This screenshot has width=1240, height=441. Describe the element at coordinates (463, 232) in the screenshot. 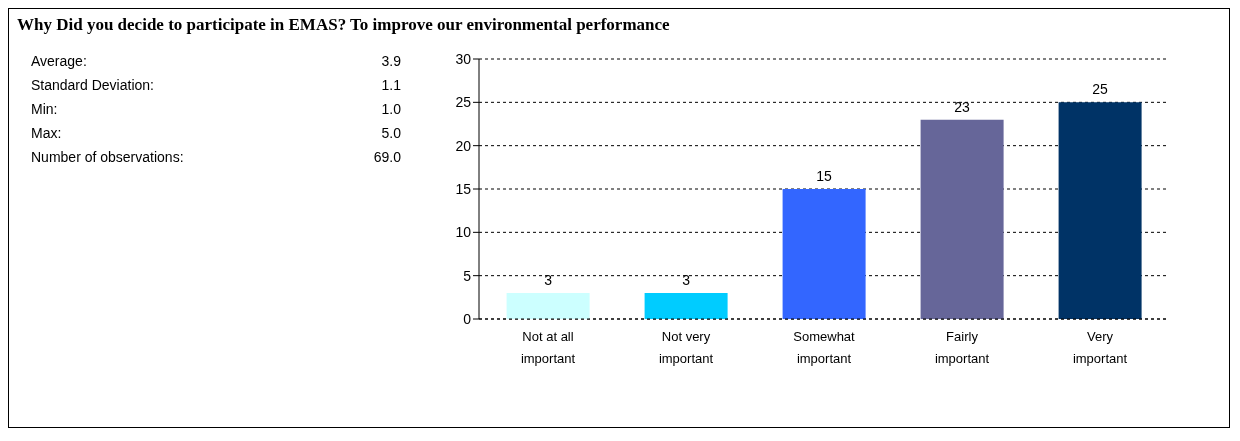

I see `y-tick-label: 10` at that location.